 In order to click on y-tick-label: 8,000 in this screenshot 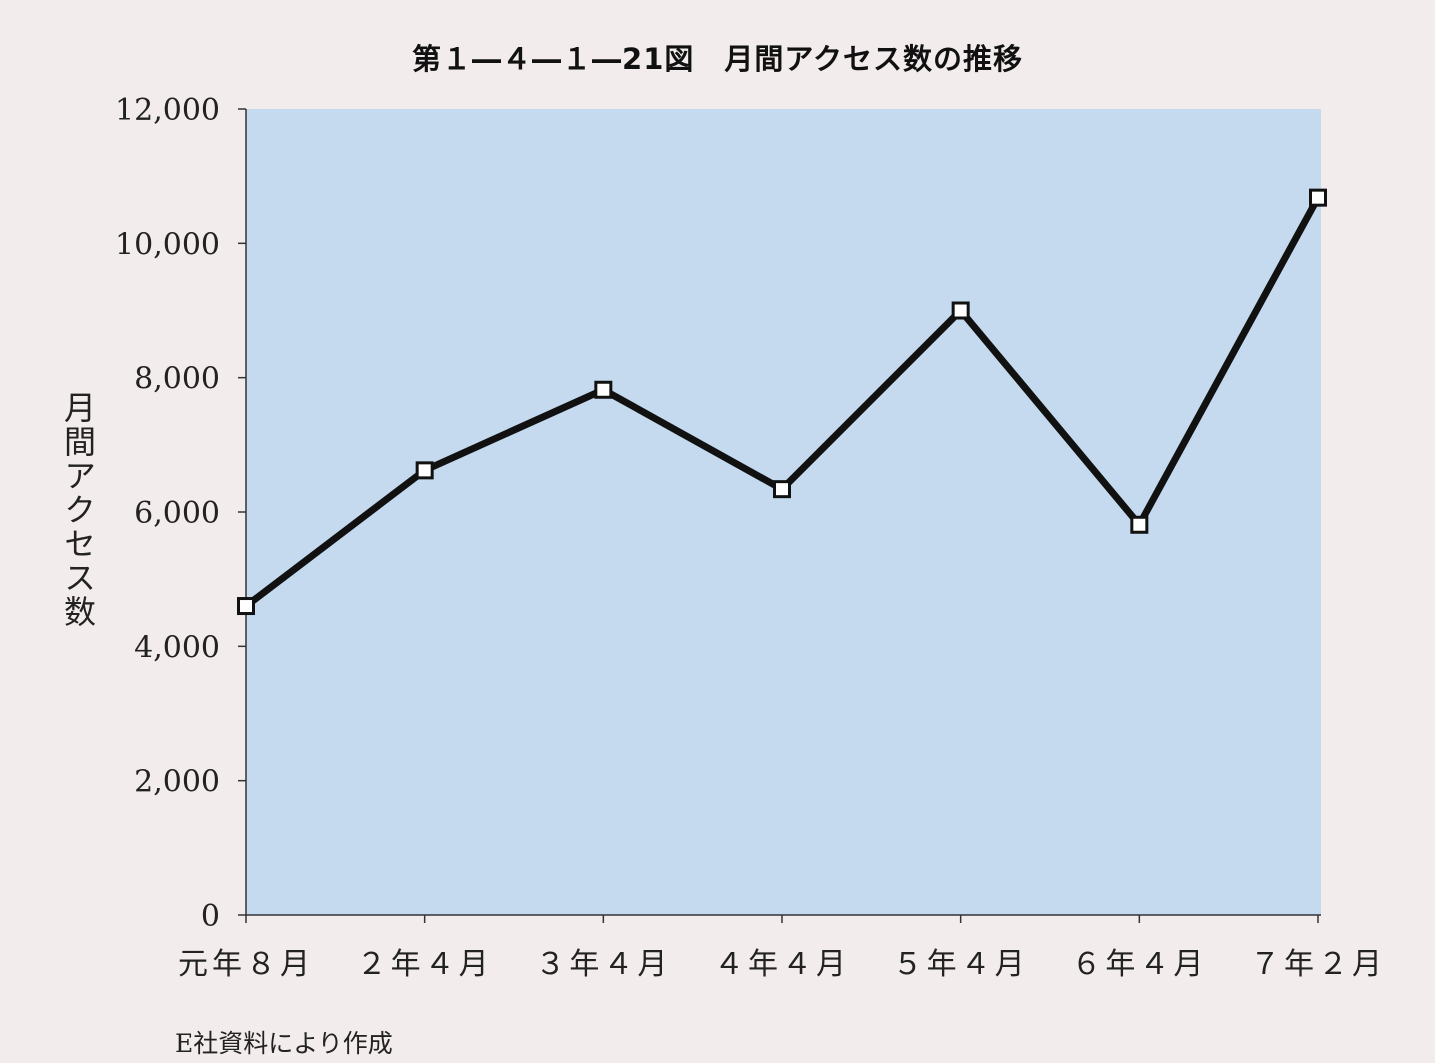, I will do `click(177, 379)`.